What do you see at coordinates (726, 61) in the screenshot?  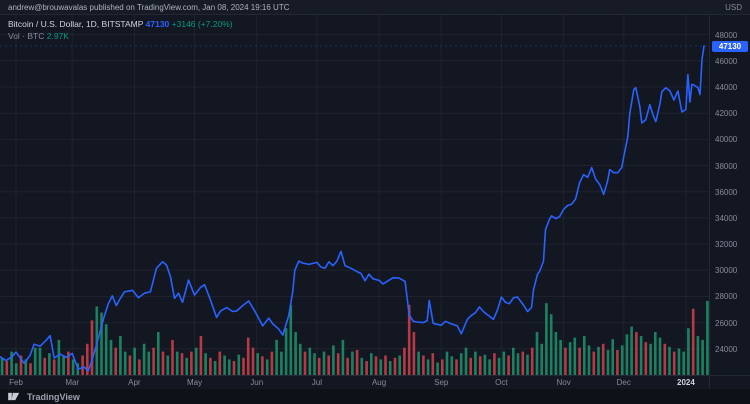 I see `price-tick-label: 46000` at bounding box center [726, 61].